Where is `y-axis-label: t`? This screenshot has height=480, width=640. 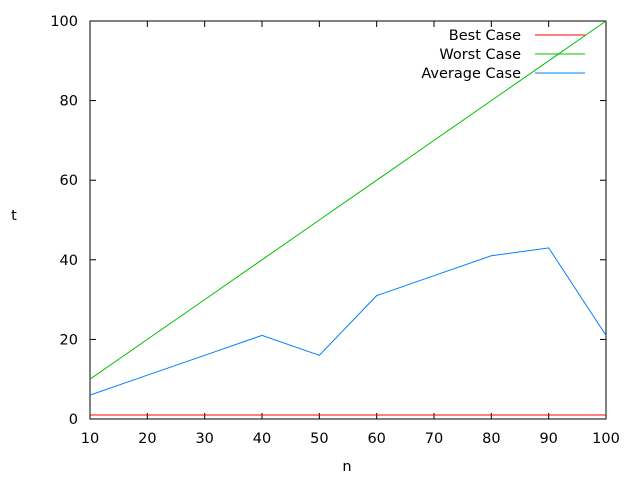
y-axis-label: t is located at coordinates (14, 216).